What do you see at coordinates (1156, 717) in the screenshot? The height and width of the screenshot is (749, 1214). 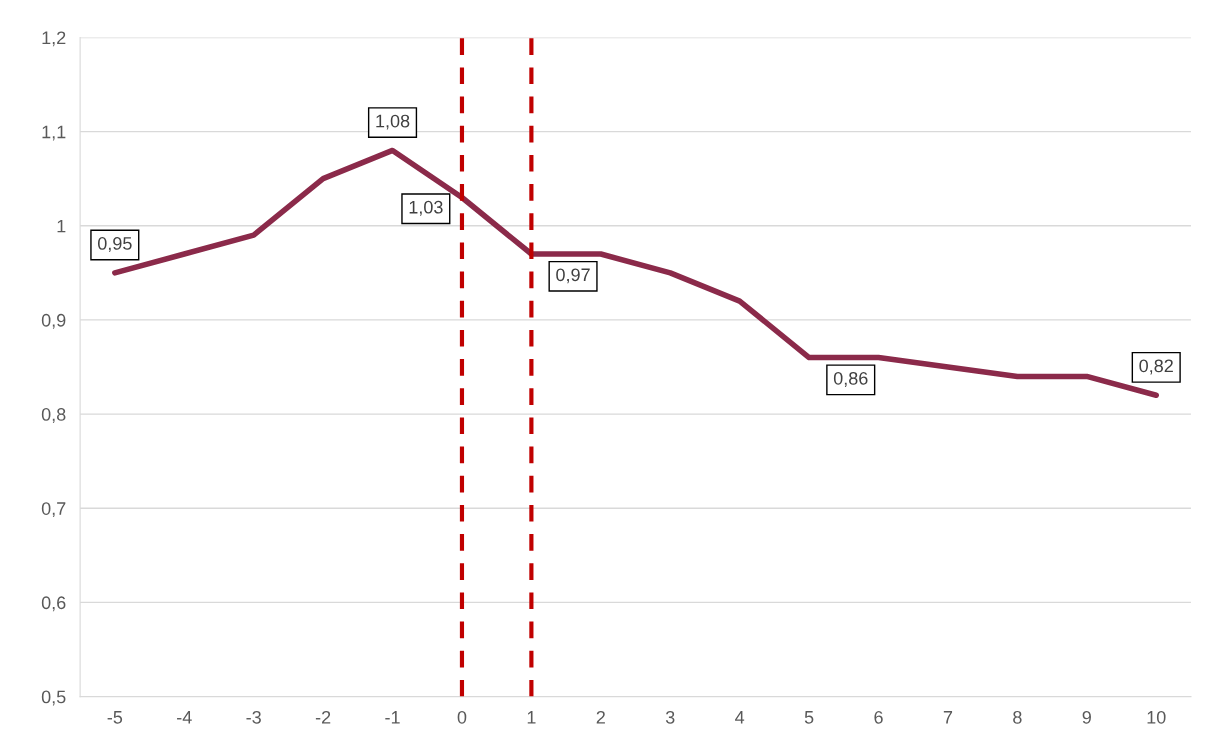 I see `x-tick-label: 10` at bounding box center [1156, 717].